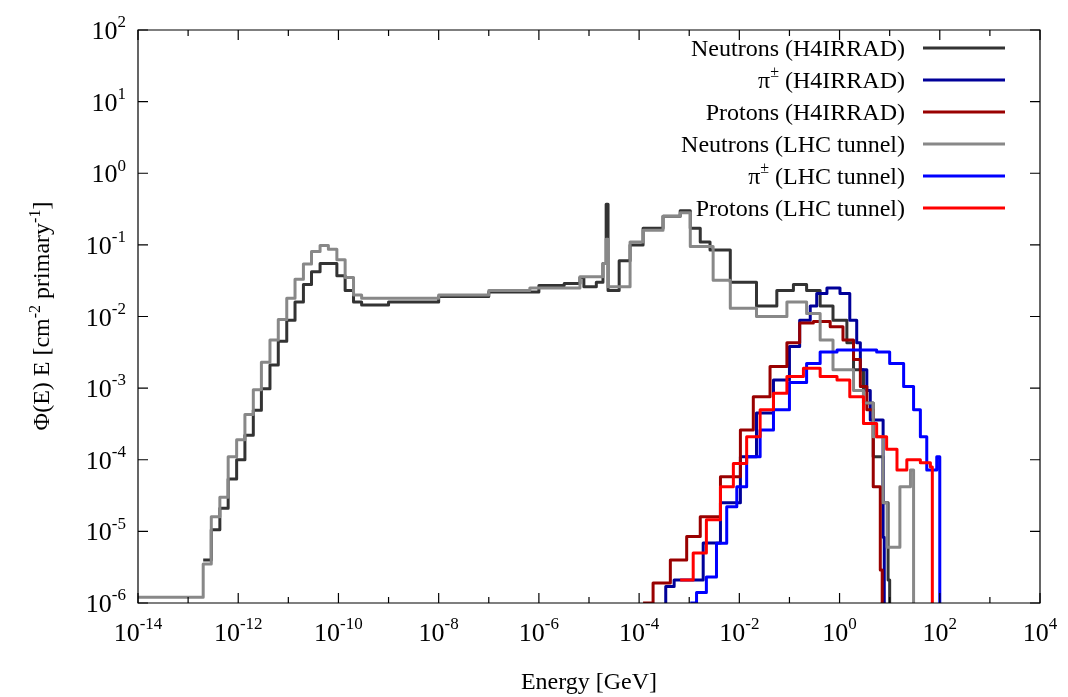  What do you see at coordinates (800, 208) in the screenshot?
I see `legend-label: Protons (LHC tunnel)` at bounding box center [800, 208].